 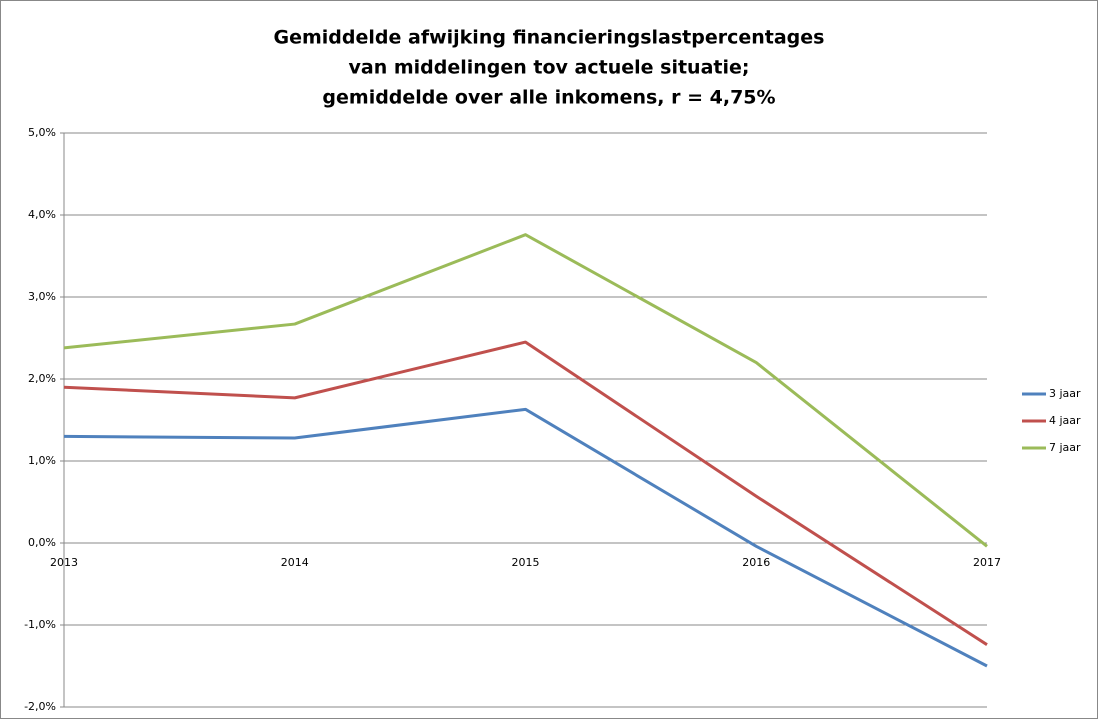 What do you see at coordinates (42, 542) in the screenshot?
I see `y-tick-label: 0,0%` at bounding box center [42, 542].